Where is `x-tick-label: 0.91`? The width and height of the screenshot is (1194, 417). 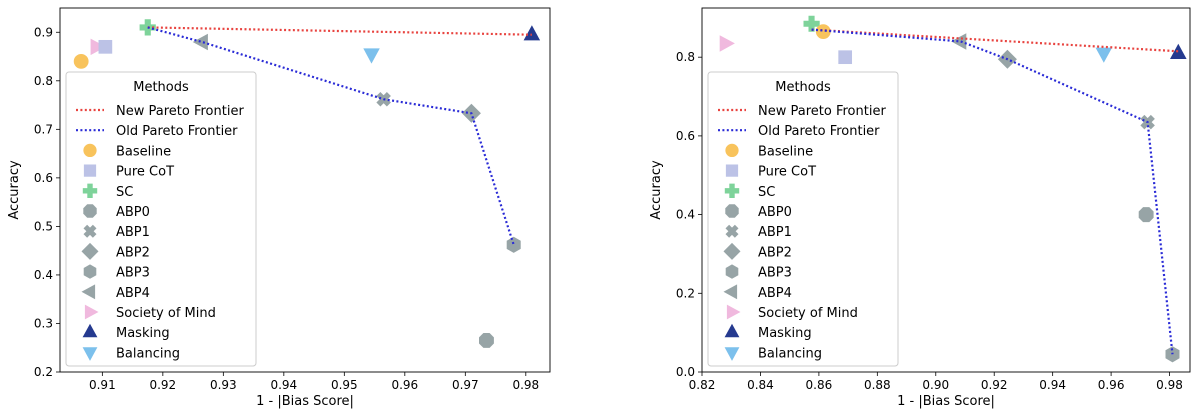 x-tick-label: 0.91 is located at coordinates (102, 385).